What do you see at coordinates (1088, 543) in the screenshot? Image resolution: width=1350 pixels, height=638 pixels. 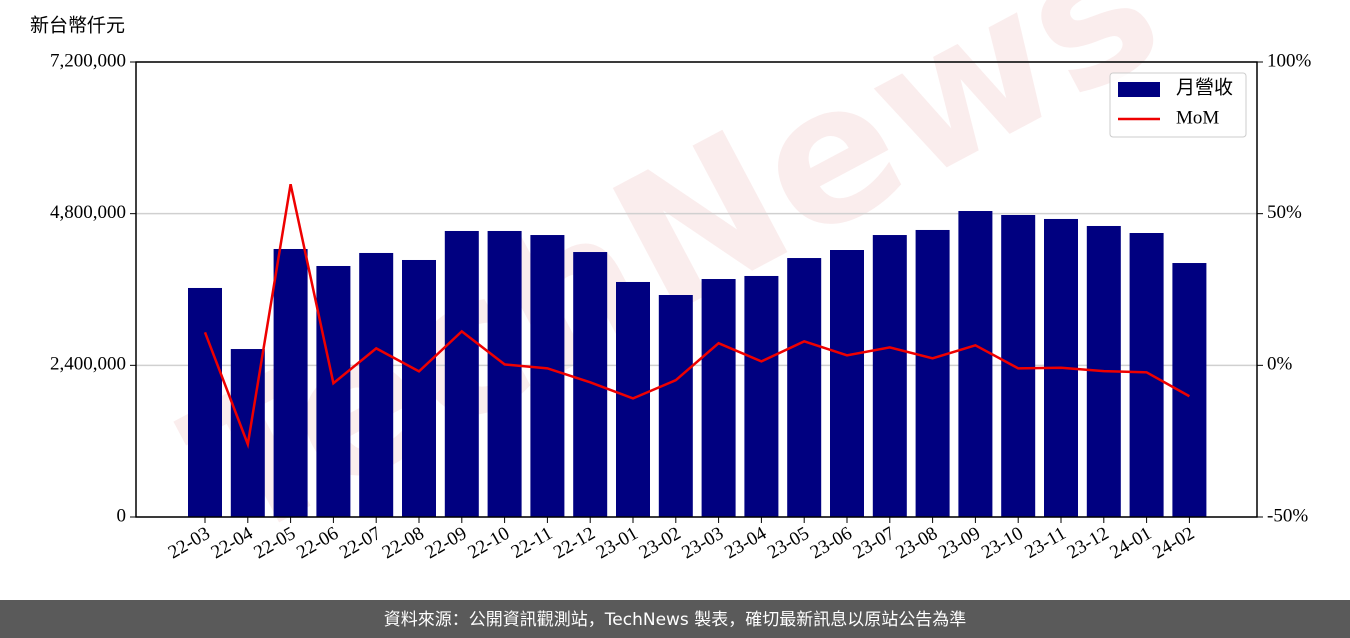 I see `x-tick-label: 23-12` at bounding box center [1088, 543].